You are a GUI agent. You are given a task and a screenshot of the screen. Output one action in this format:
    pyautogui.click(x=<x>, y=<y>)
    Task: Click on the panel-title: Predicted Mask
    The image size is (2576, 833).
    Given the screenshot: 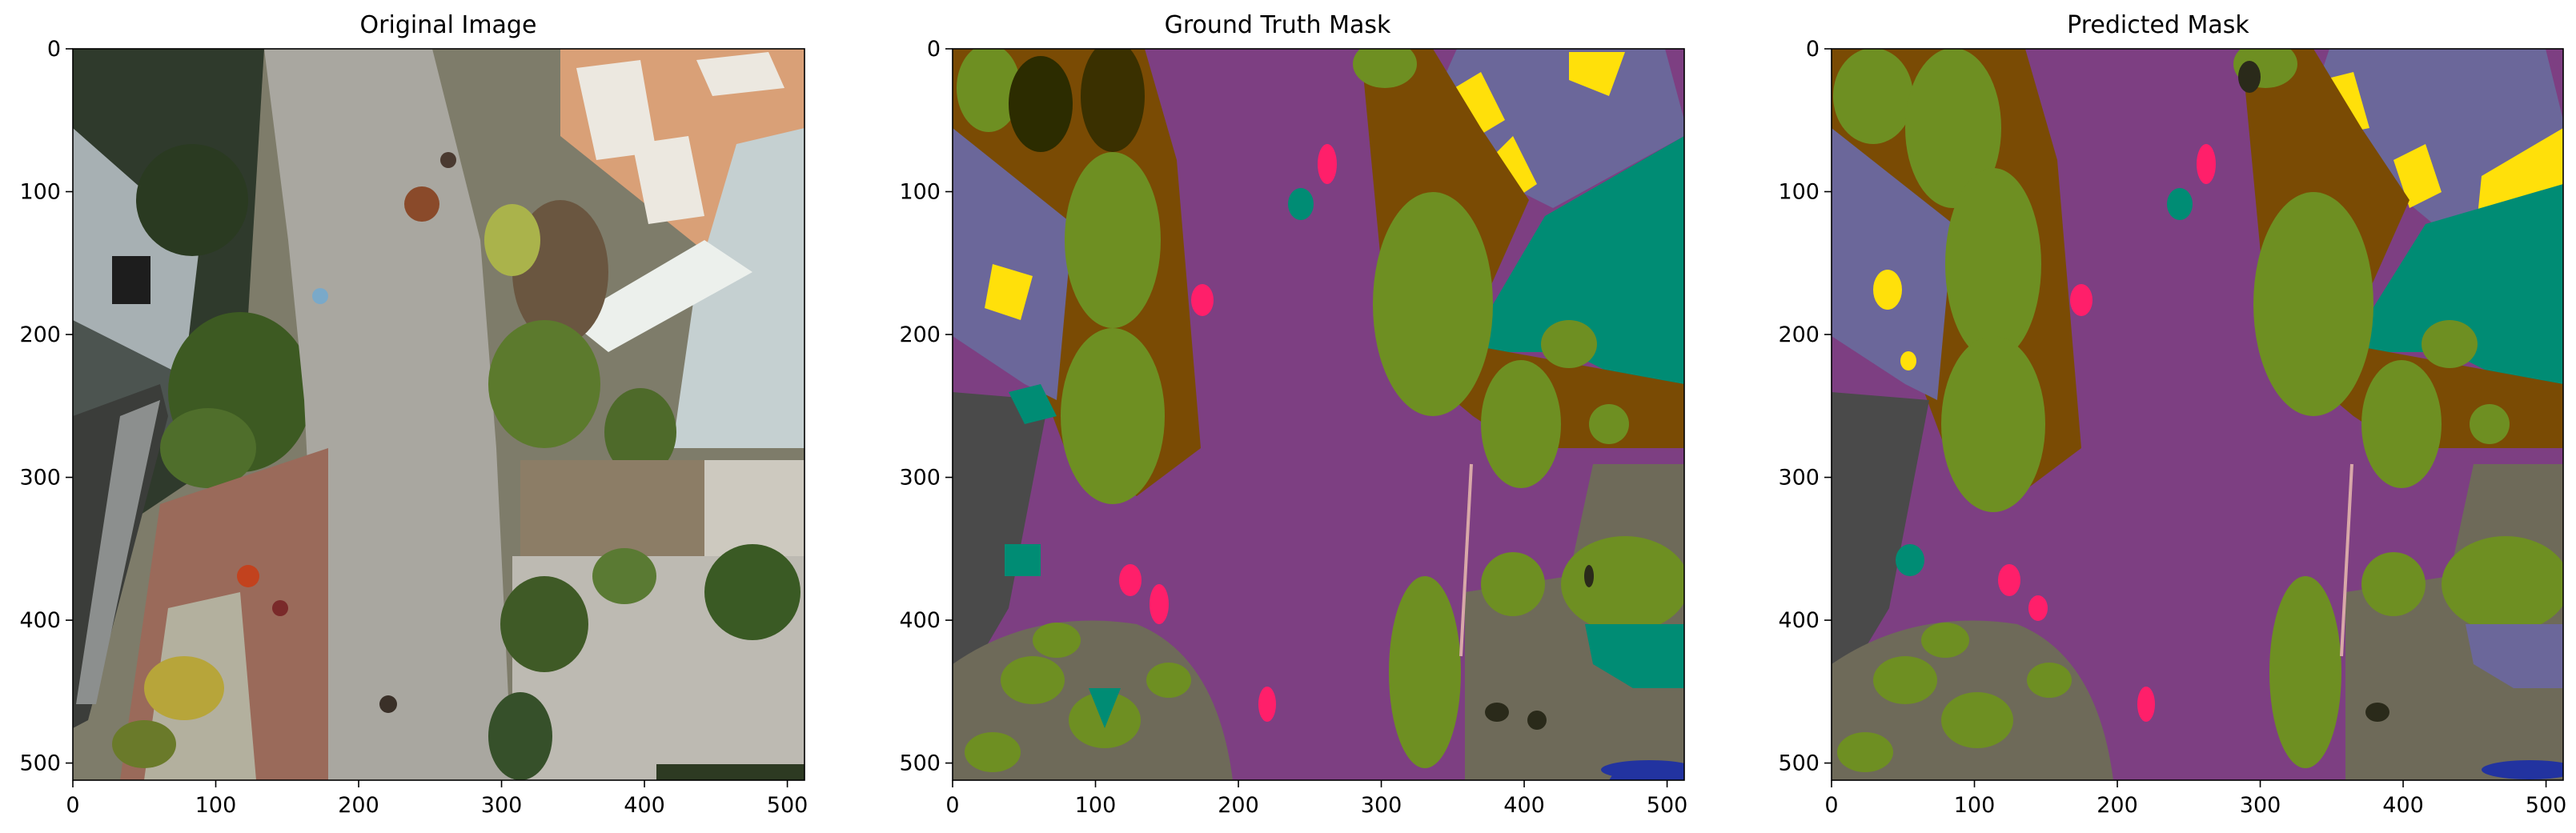 What is the action you would take?
    pyautogui.click(x=2158, y=25)
    